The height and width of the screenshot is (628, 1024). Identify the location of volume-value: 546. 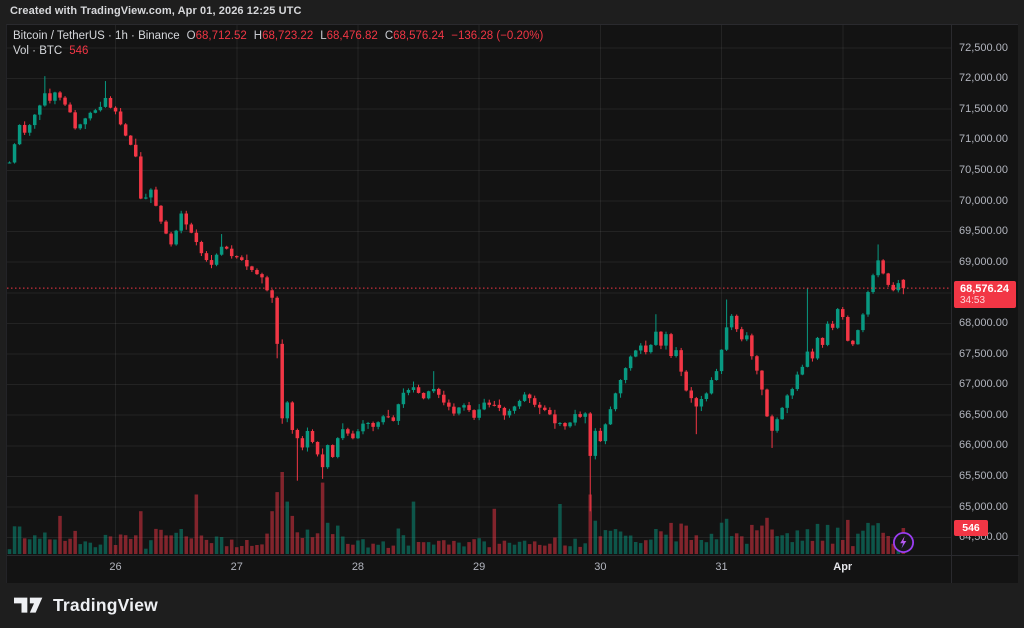
(79, 51).